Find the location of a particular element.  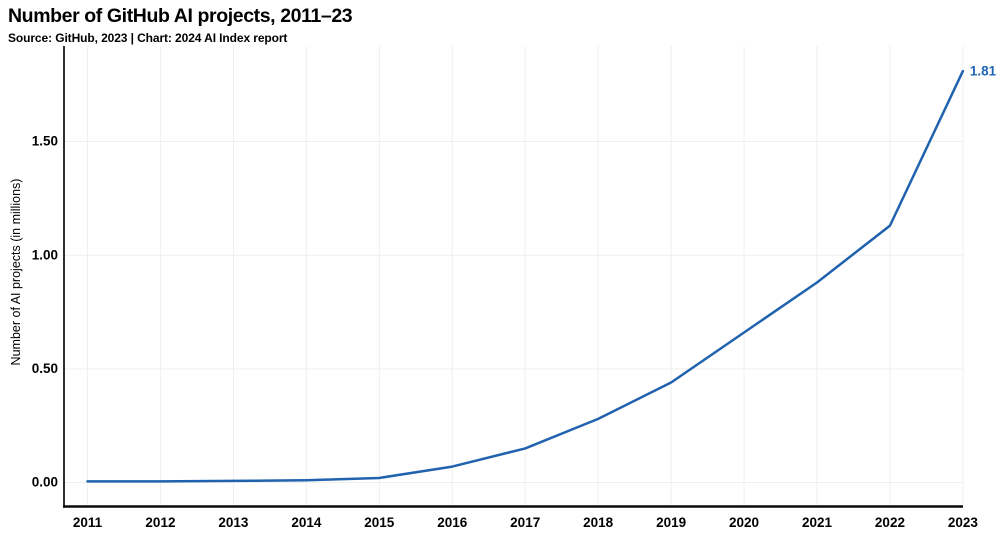

x-tick-label: 2021 is located at coordinates (817, 522).